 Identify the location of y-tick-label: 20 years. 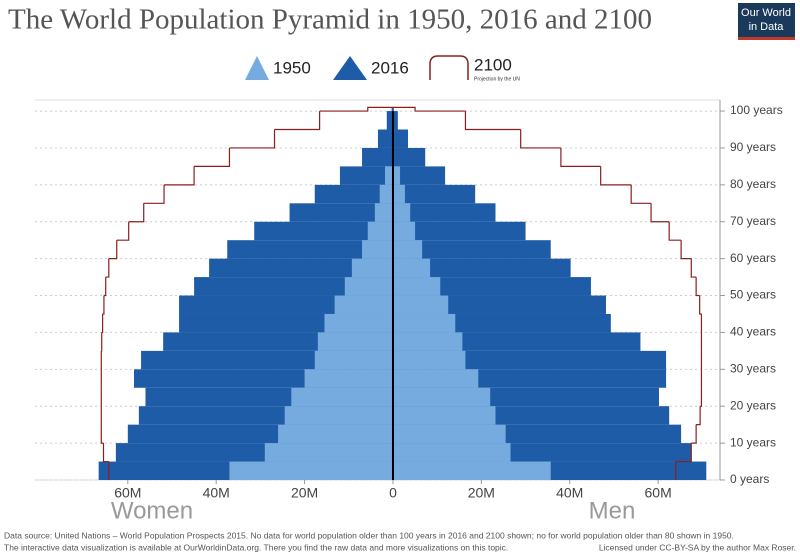
(753, 405).